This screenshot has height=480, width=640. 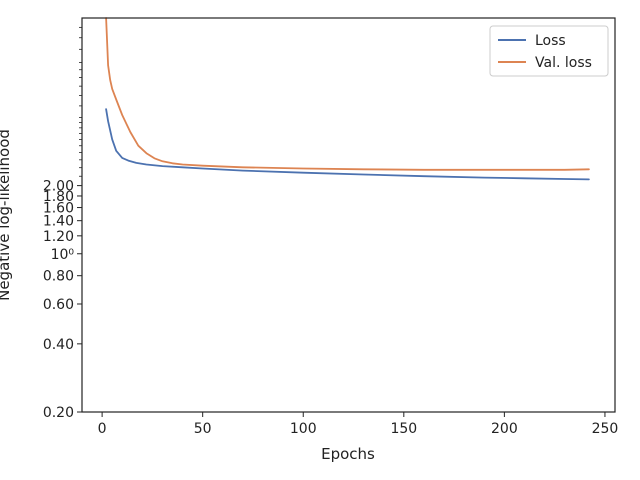 I want to click on y-tick-label: 1.20, so click(x=58, y=237).